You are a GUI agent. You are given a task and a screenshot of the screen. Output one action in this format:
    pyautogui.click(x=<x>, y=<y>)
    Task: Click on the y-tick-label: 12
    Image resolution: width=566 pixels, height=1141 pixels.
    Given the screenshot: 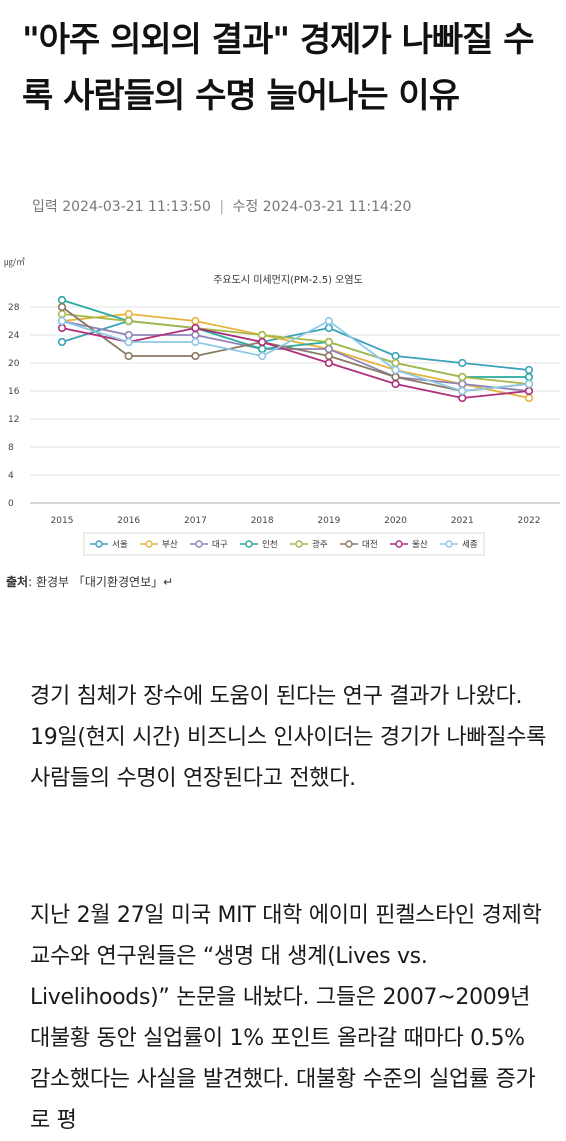 What is the action you would take?
    pyautogui.click(x=13, y=420)
    